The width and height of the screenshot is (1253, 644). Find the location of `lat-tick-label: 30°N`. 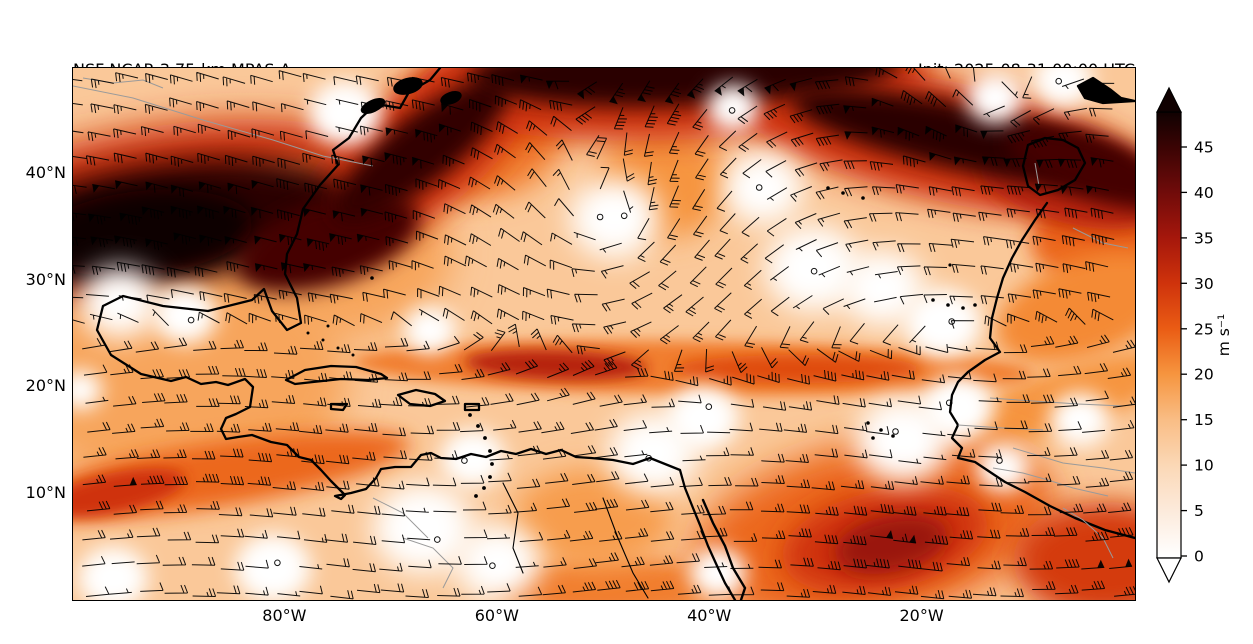

lat-tick-label: 30°N is located at coordinates (45, 279).